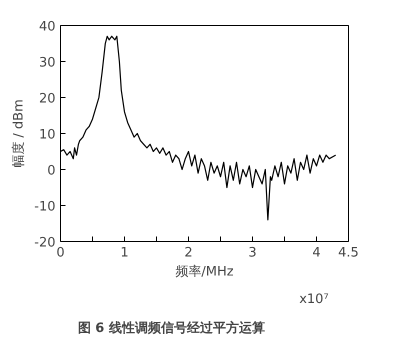  I want to click on caption: 图 6 线性调频信号经过平方运算, so click(171, 328).